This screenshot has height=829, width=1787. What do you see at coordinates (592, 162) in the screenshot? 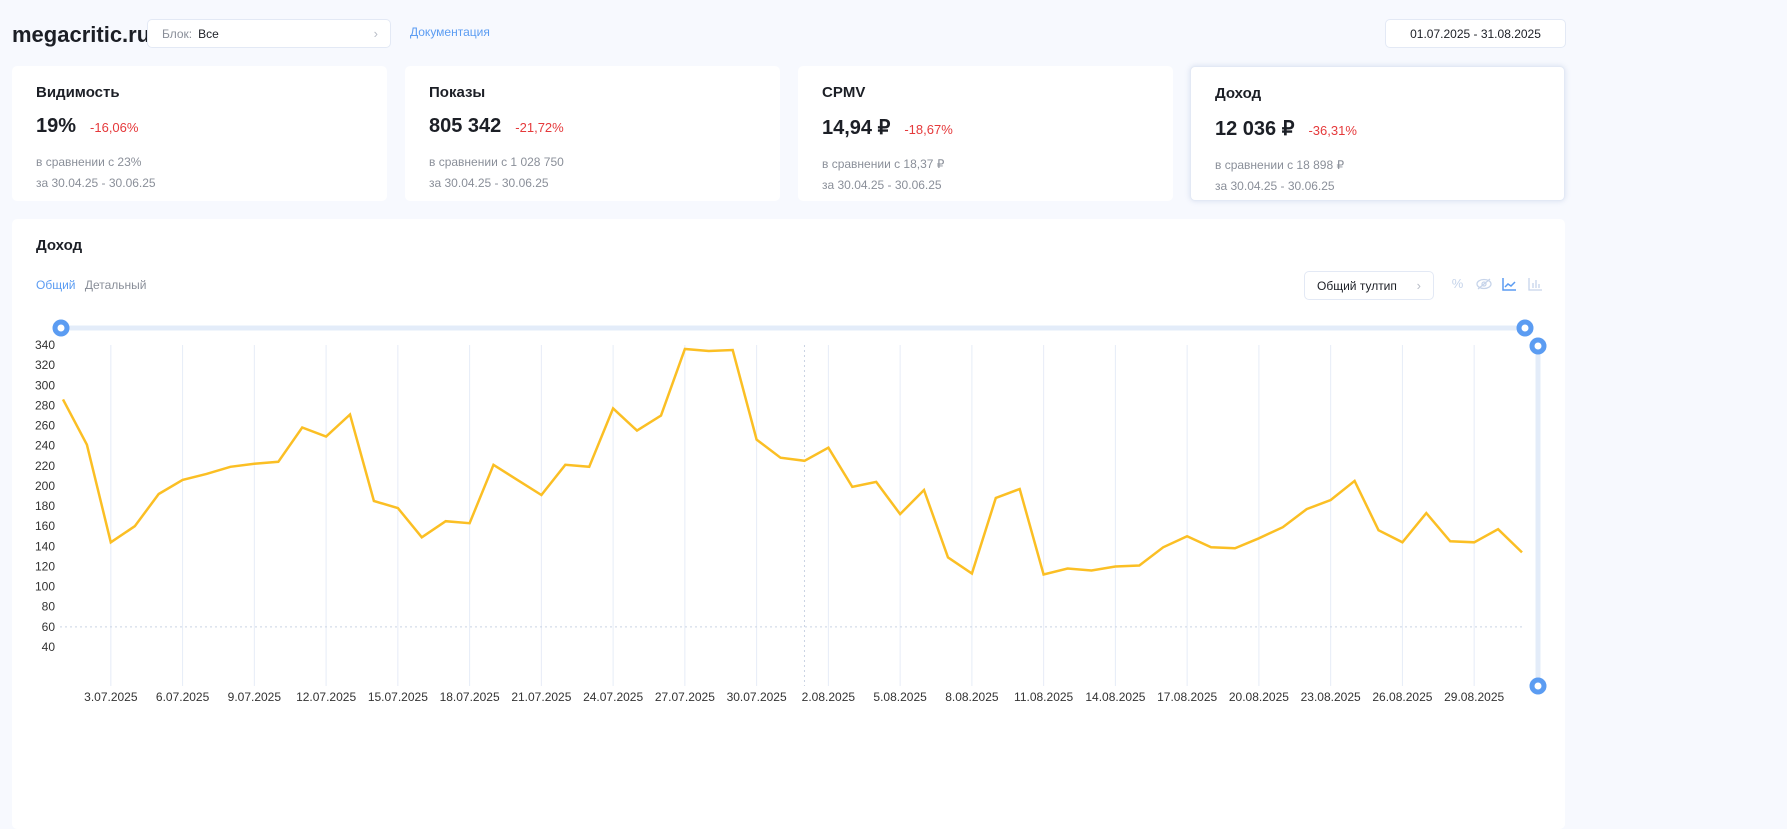
I see `card-compare: в сравнении с 1 028 750` at bounding box center [592, 162].